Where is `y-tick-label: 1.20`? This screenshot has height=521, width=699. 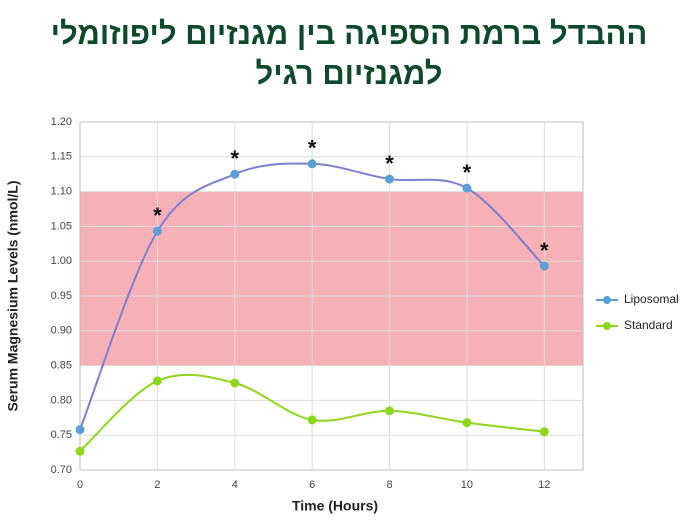 y-tick-label: 1.20 is located at coordinates (61, 122).